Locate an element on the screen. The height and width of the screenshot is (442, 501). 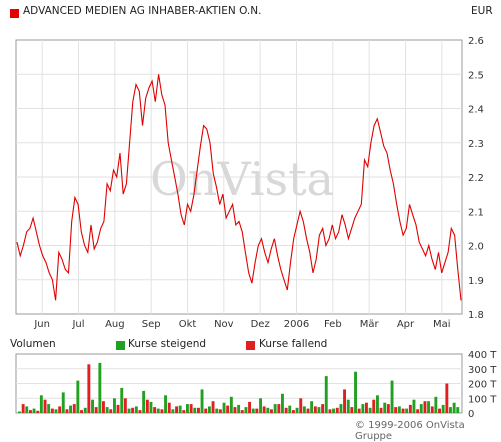
rising-legend-swatch is located at coordinates (120, 345).